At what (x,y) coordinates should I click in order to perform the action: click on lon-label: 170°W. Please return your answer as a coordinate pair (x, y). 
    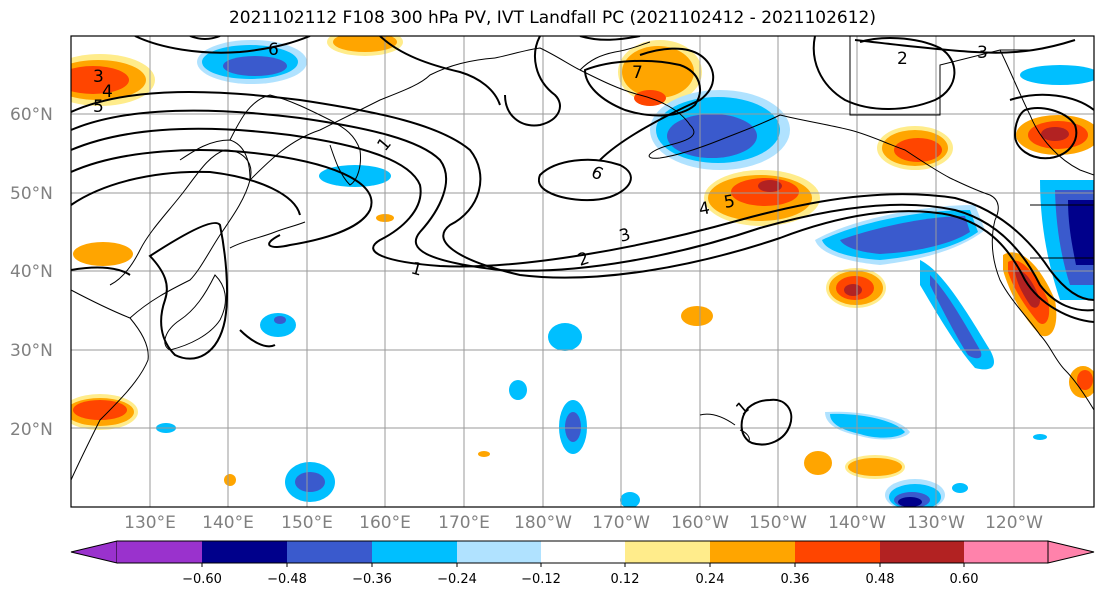
    Looking at the image, I should click on (621, 523).